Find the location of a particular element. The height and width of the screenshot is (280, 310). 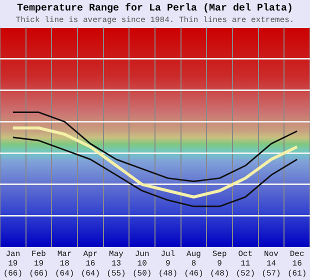

x-tick-label: Jan is located at coordinates (13, 255).